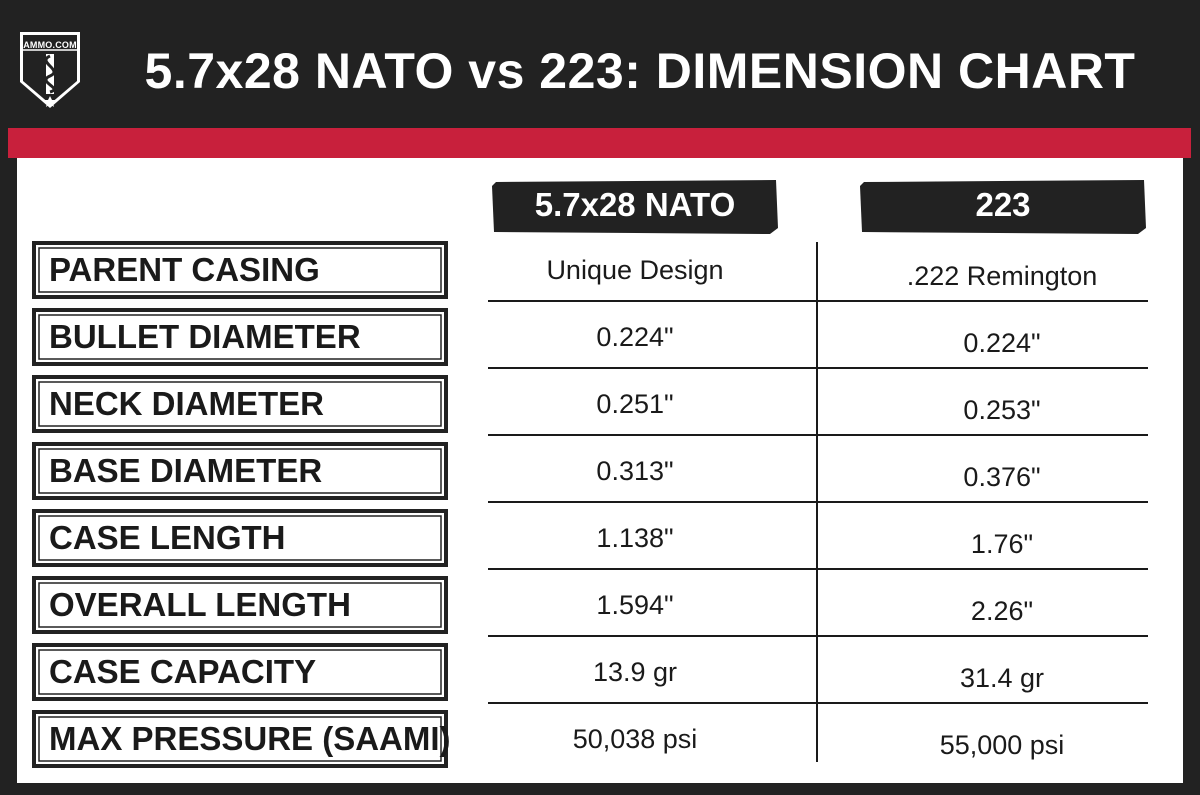 The image size is (1200, 795). I want to click on row-label-box: MAX PRESSURE (SAAMI), so click(241, 739).